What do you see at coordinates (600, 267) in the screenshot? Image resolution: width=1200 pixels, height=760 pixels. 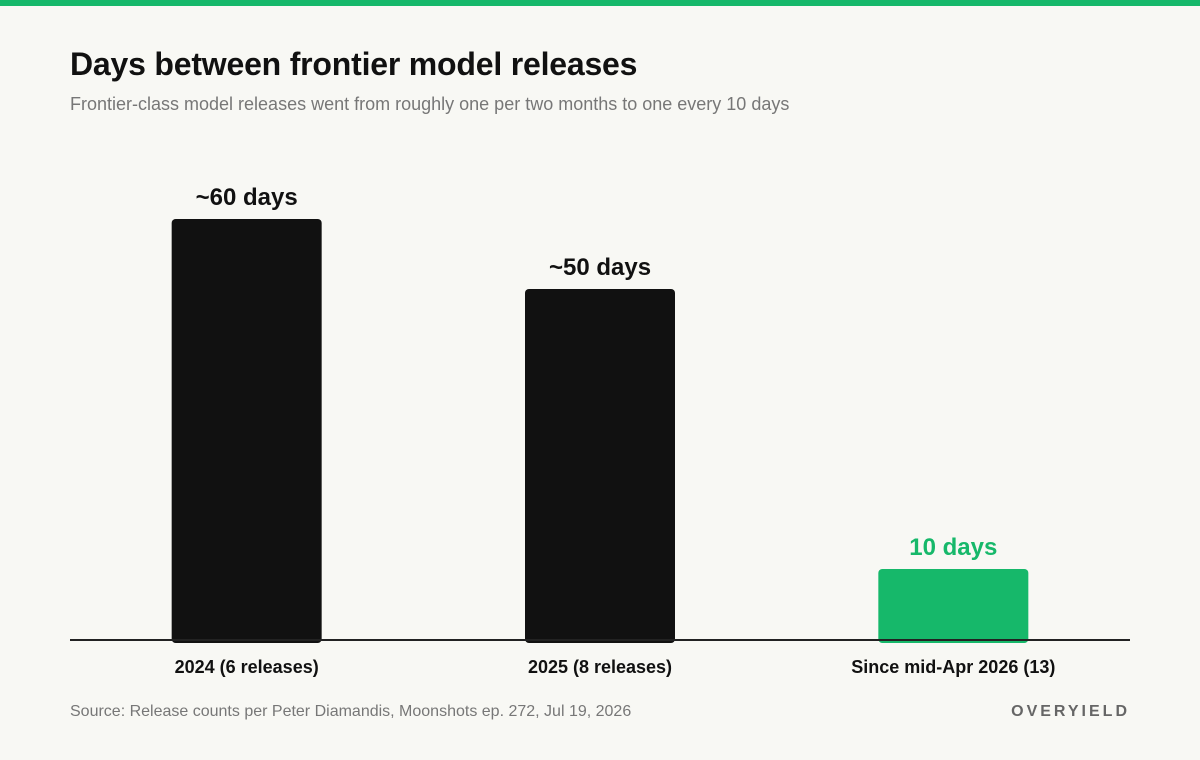 I see `data-label: ~50 days` at bounding box center [600, 267].